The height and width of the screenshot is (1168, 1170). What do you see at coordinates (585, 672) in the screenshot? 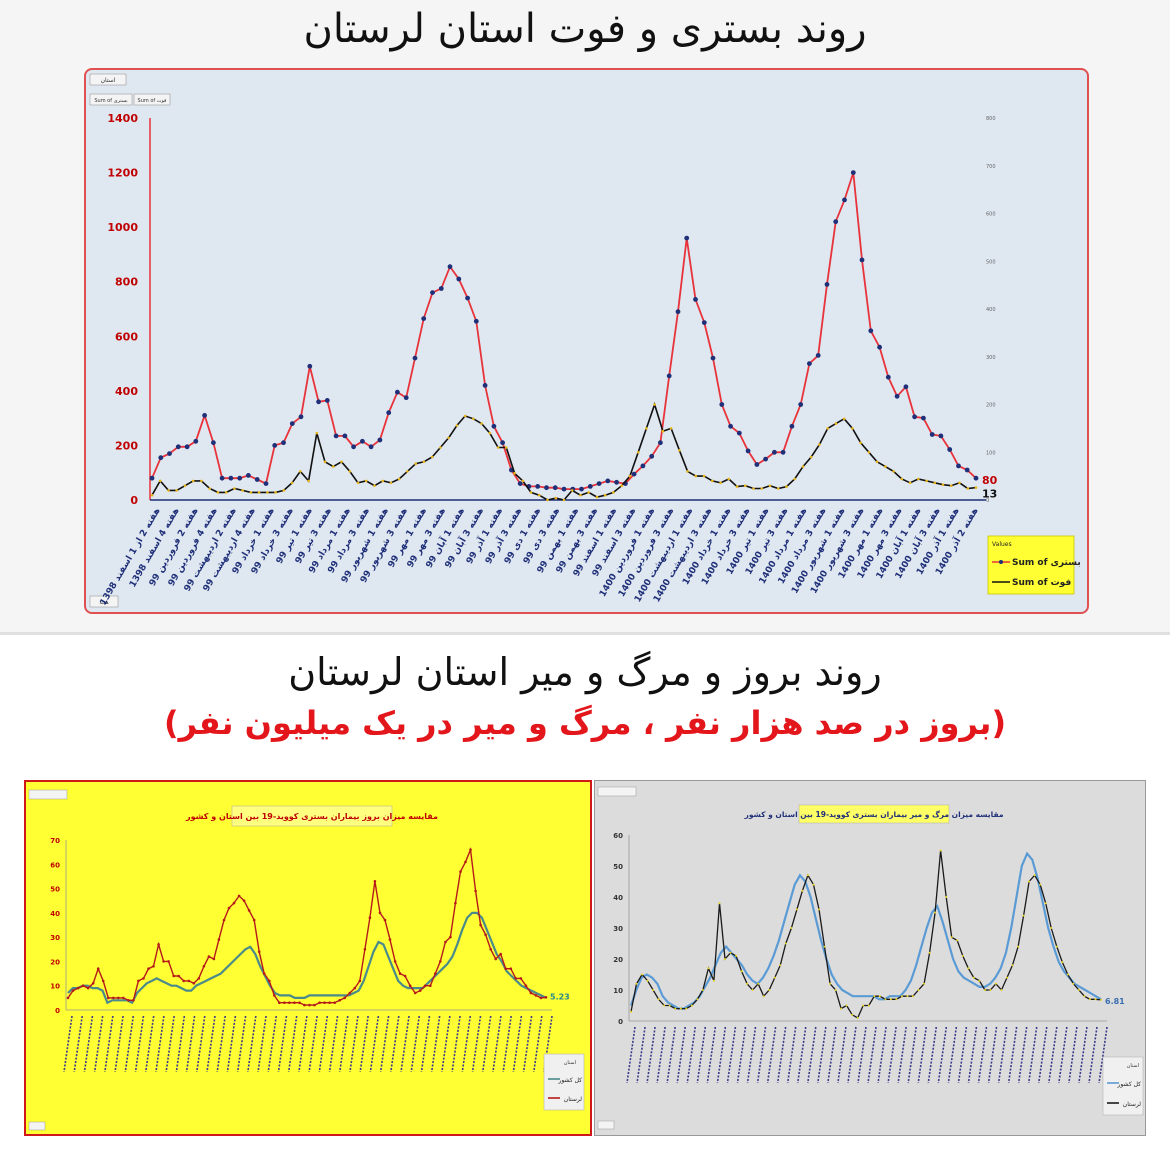
I see `page-title-incidence: روند بروز و مرگ و میر استان لرستان` at bounding box center [585, 672].